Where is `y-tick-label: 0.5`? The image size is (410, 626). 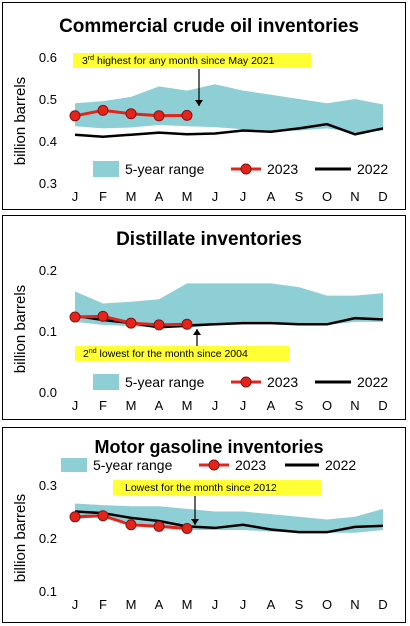 y-tick-label: 0.5 is located at coordinates (48, 99).